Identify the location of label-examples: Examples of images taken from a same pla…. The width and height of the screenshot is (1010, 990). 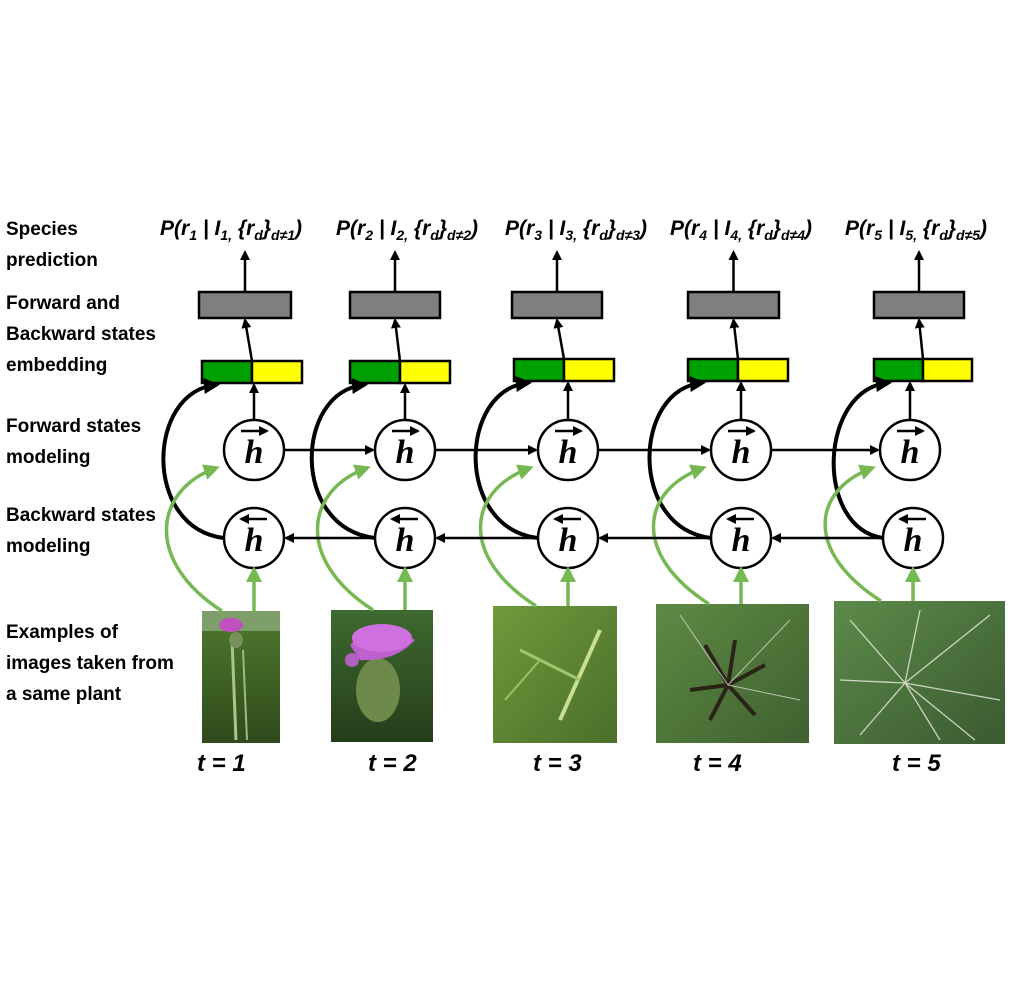
(90, 663).